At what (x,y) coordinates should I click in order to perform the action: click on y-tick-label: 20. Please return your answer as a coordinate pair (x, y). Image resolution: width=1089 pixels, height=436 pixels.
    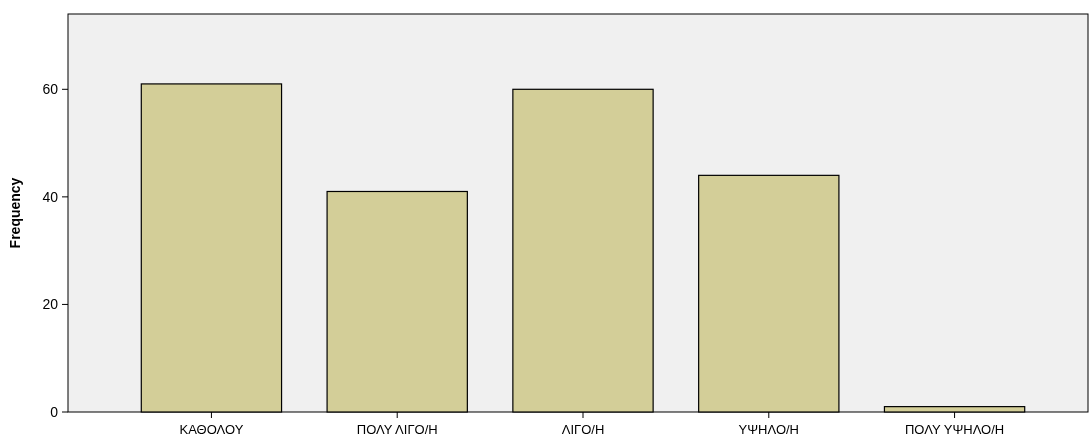
    Looking at the image, I should click on (50, 304).